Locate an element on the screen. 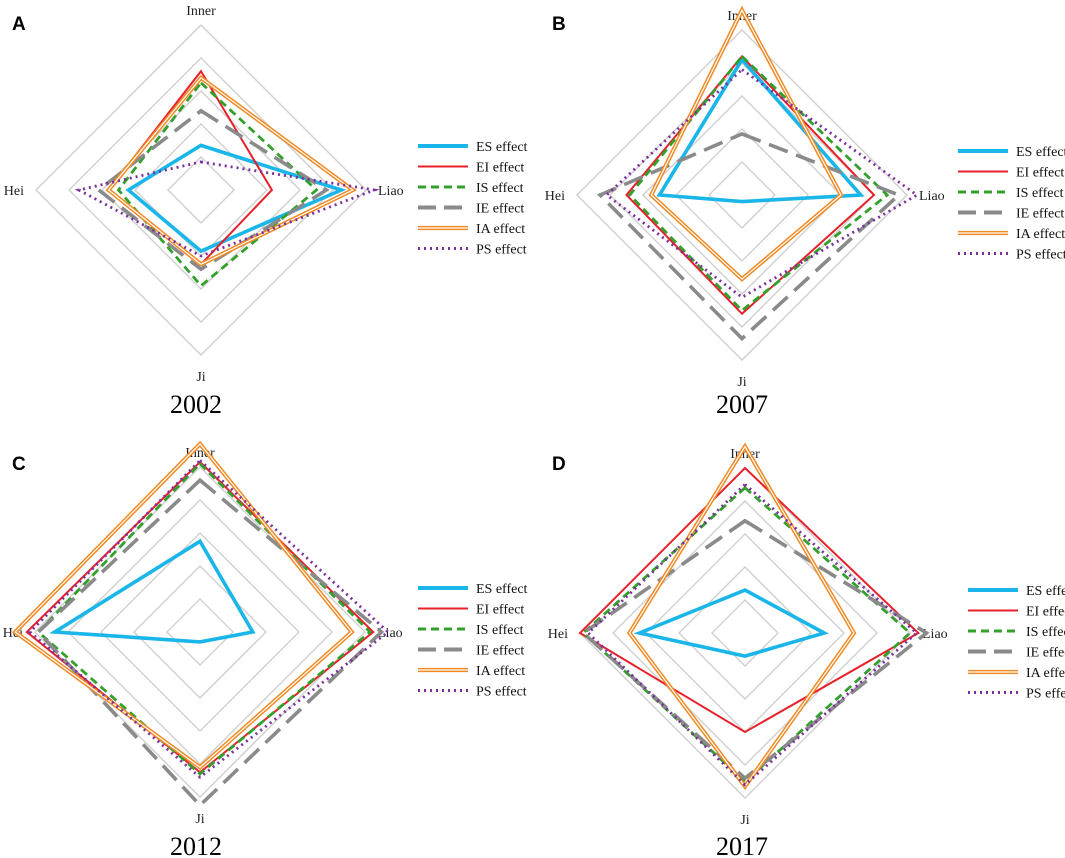  year-label: 2012 is located at coordinates (196, 845).